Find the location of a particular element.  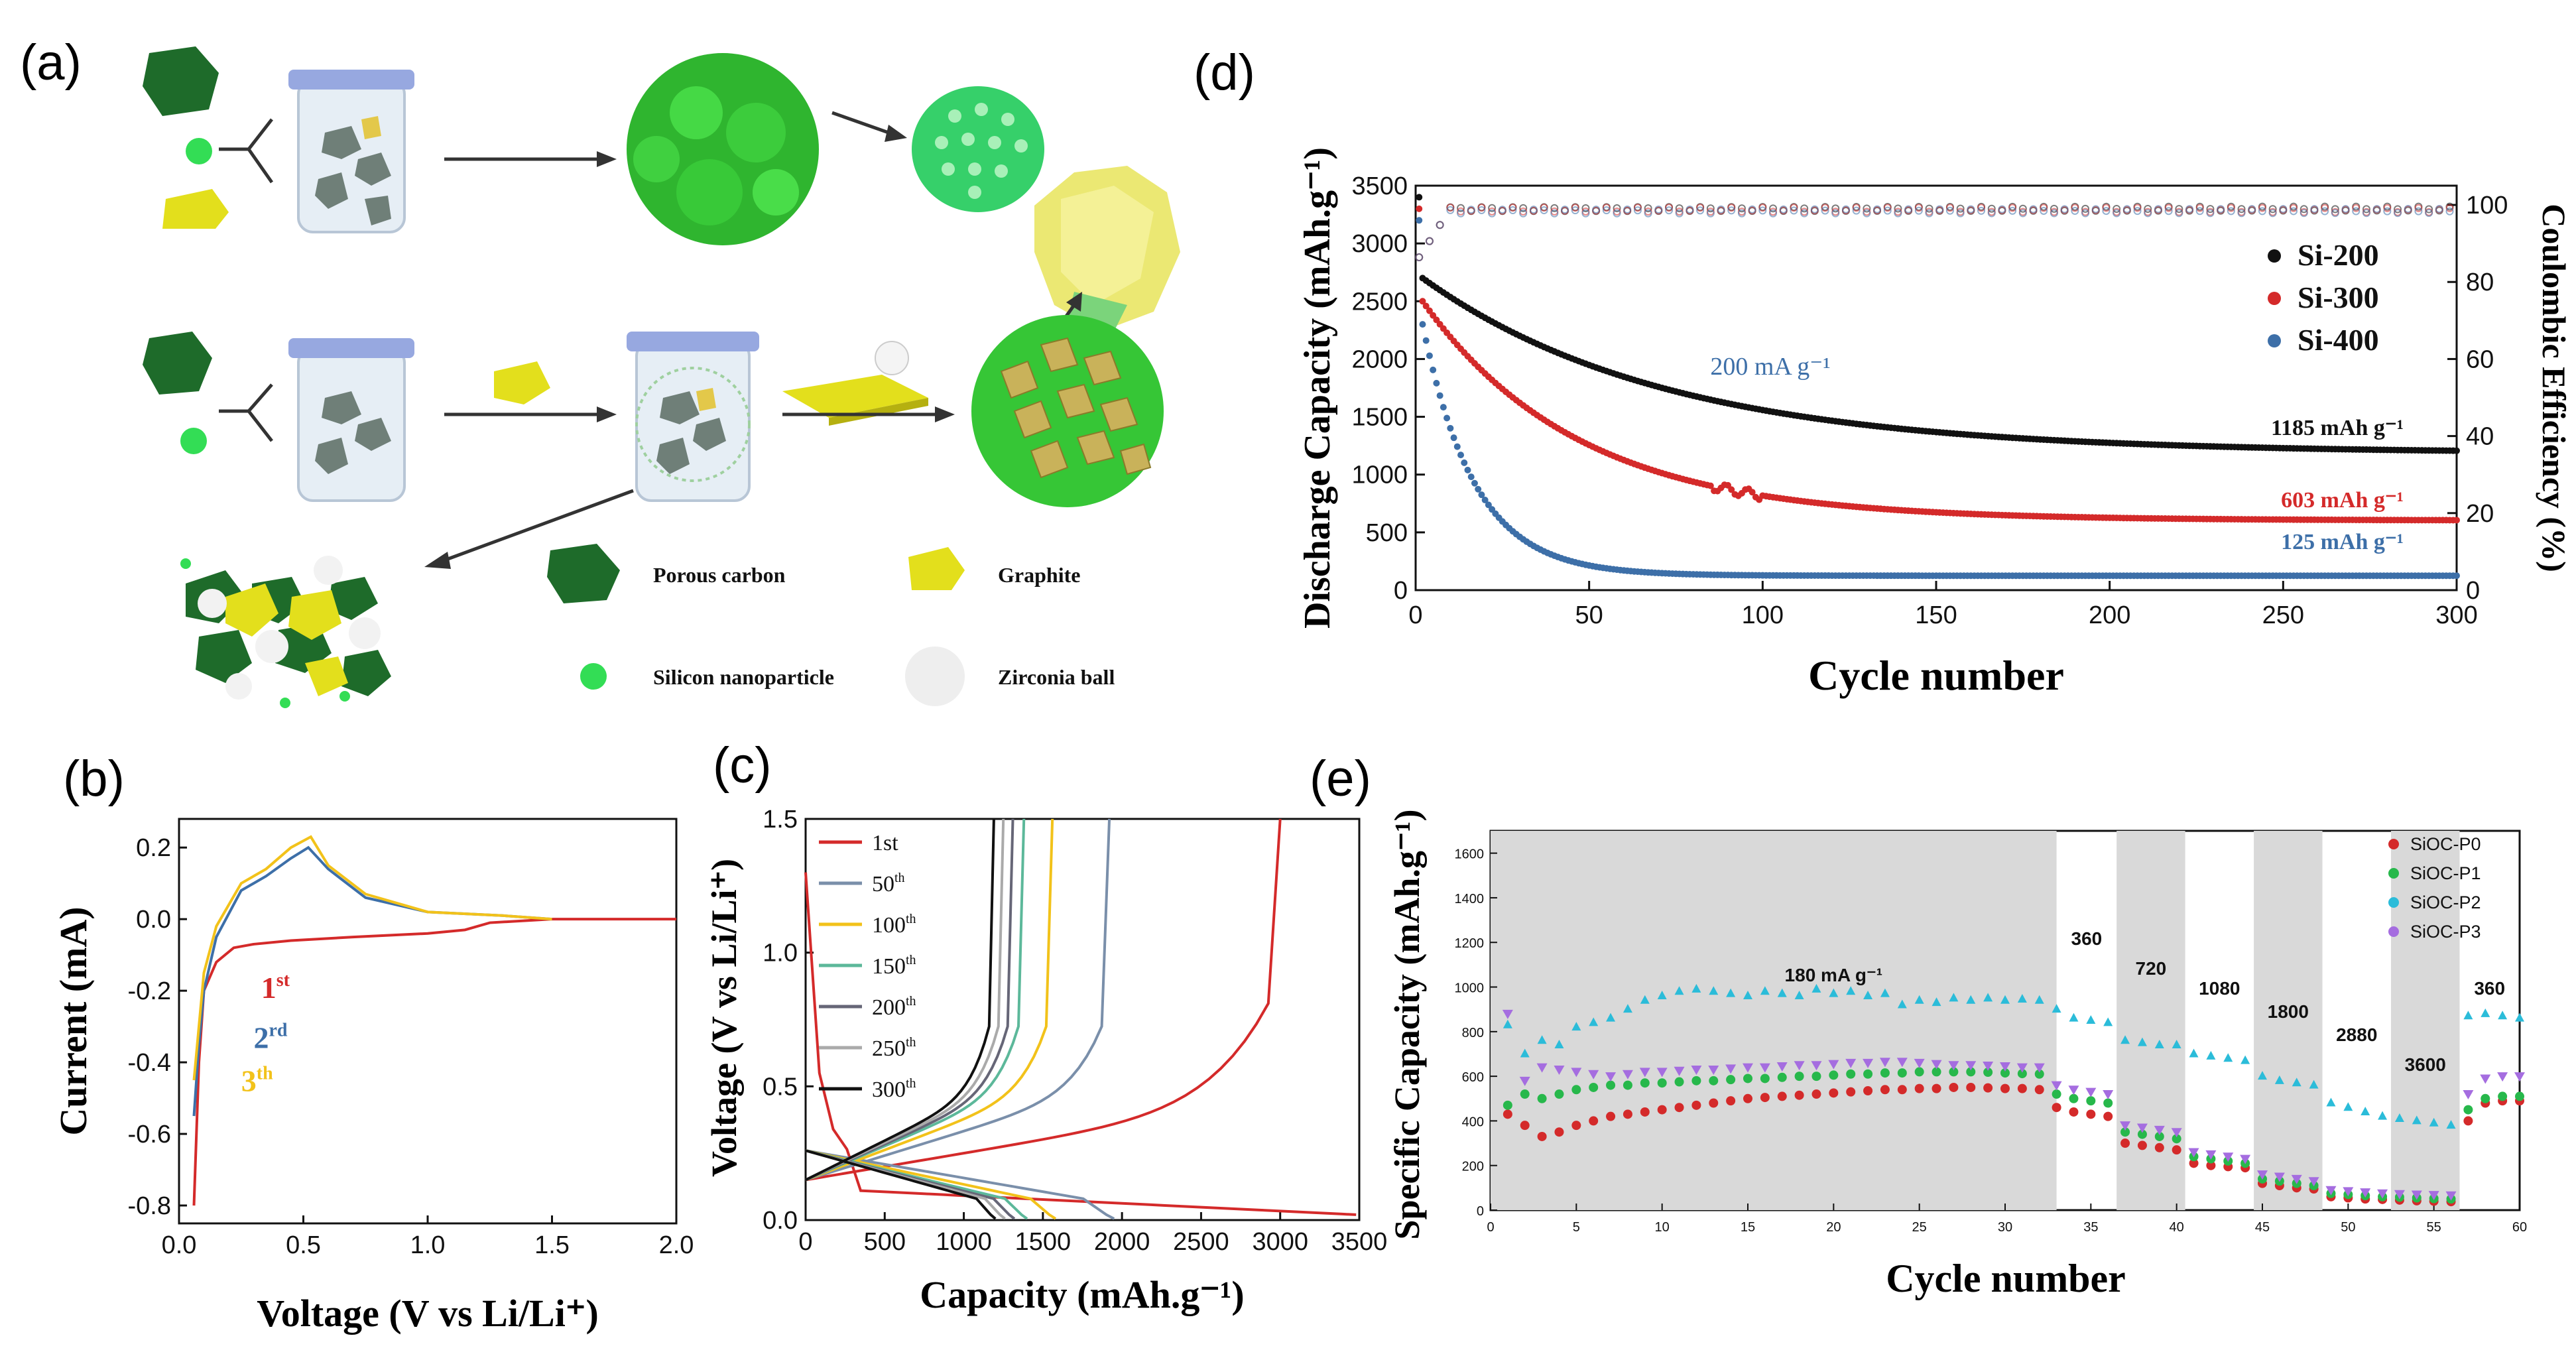

x-tick-label: 55 is located at coordinates (2434, 1227).